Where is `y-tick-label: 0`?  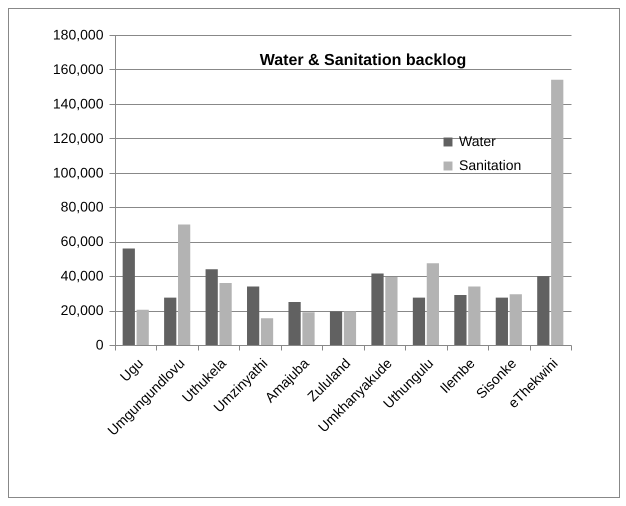 y-tick-label: 0 is located at coordinates (100, 344).